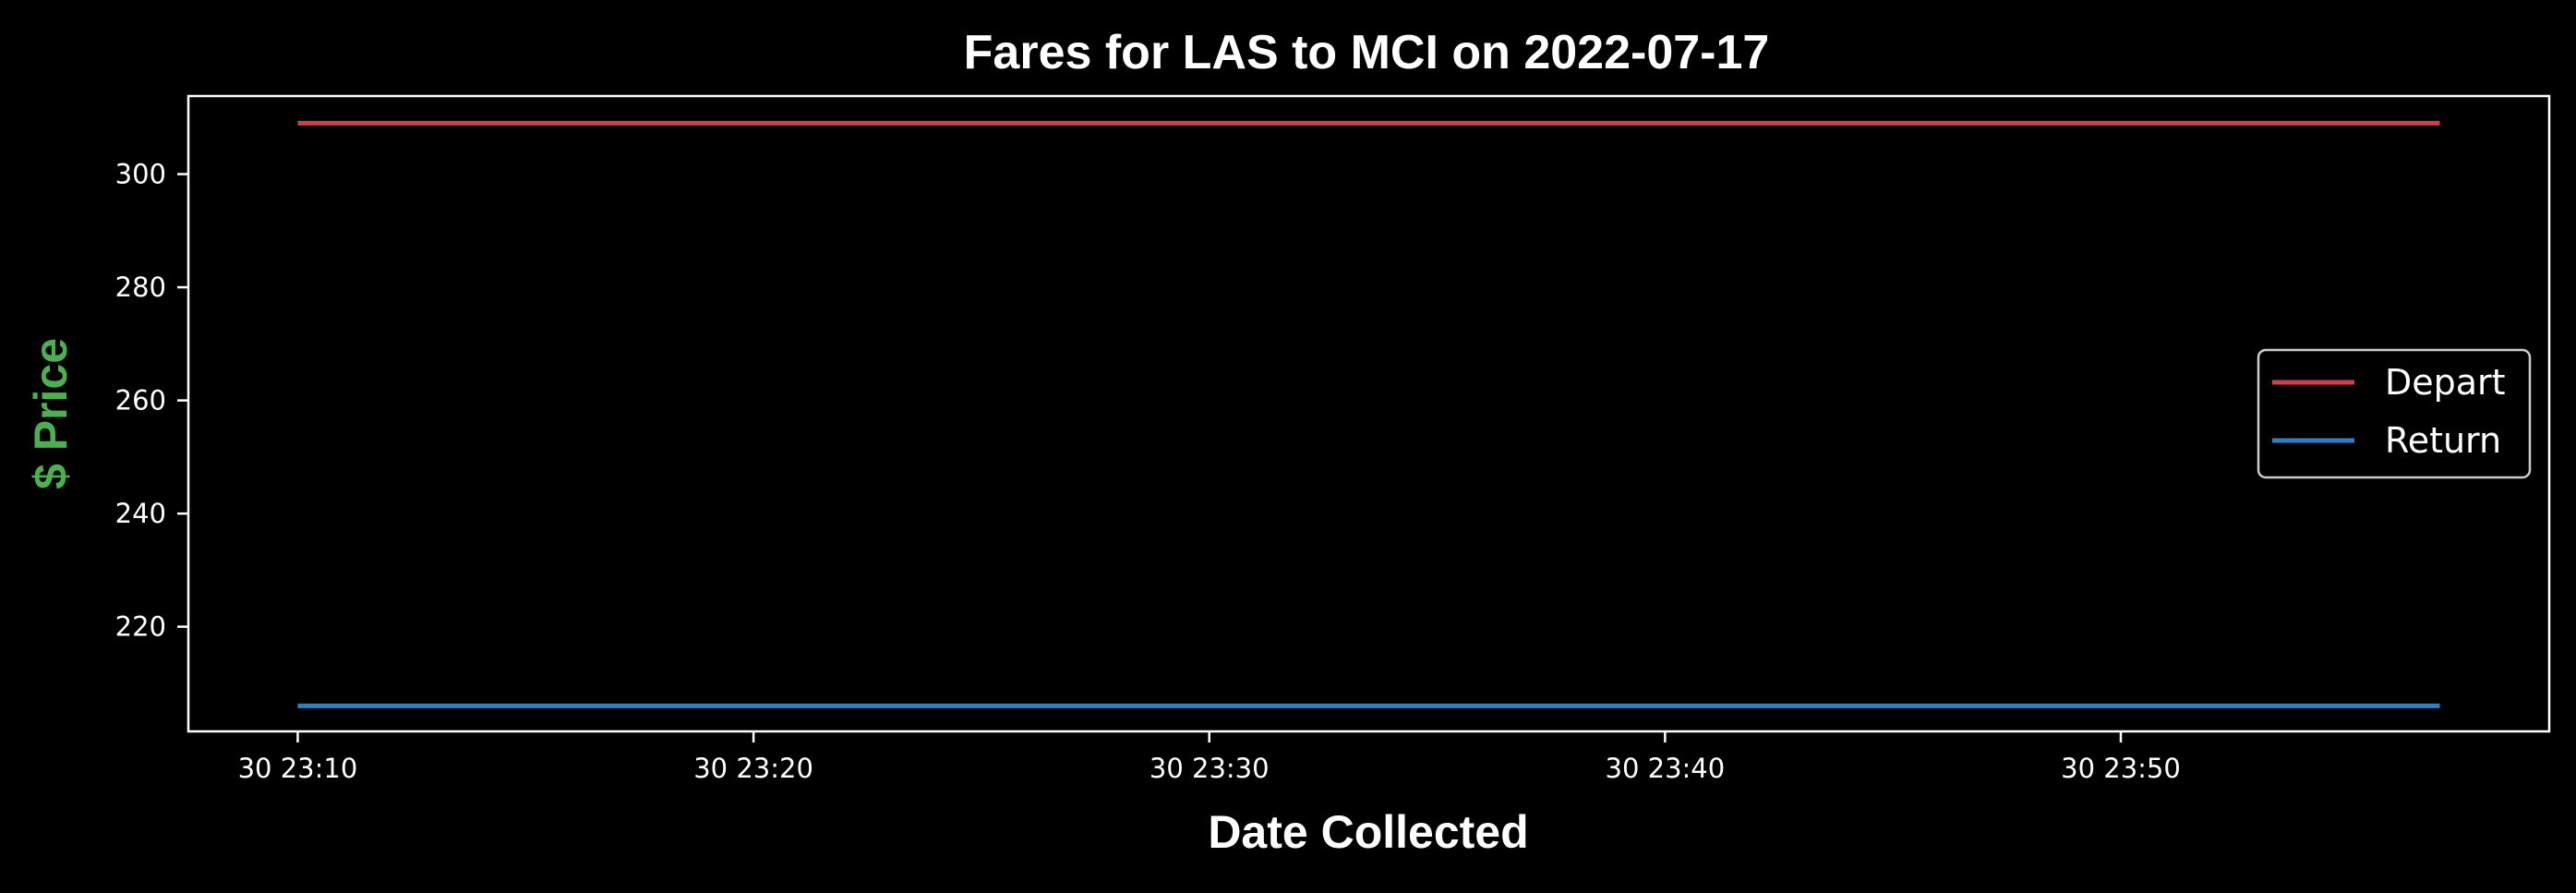 The image size is (2576, 893). What do you see at coordinates (2394, 413) in the screenshot?
I see `legend: Depart Return` at bounding box center [2394, 413].